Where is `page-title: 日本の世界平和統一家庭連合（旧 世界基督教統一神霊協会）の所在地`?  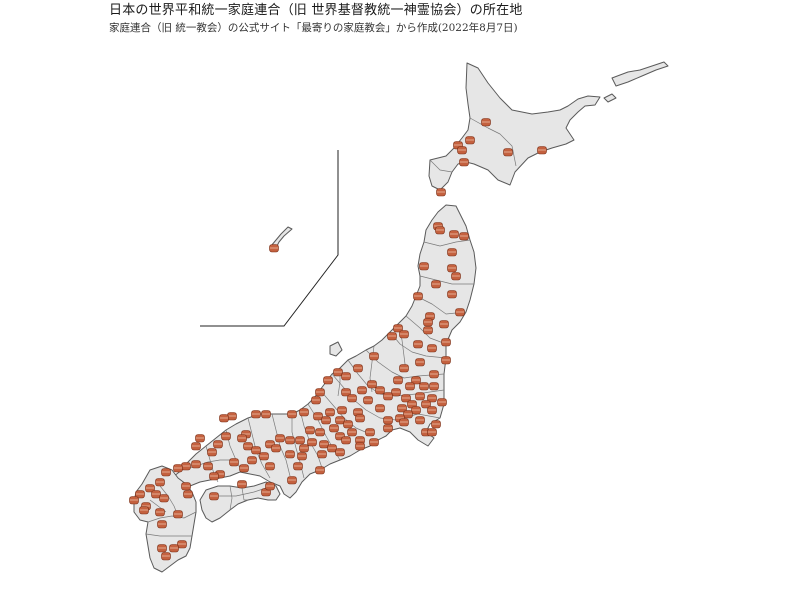 page-title: 日本の世界平和統一家庭連合（旧 世界基督教統一神霊協会）の所在地 is located at coordinates (316, 10).